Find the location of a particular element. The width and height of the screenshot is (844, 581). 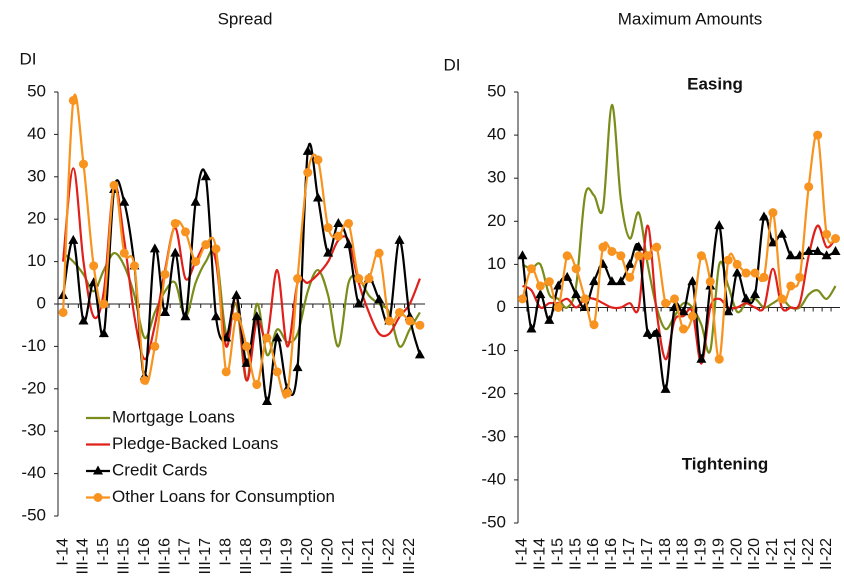

y-tick-label: -40 is located at coordinates (493, 478).